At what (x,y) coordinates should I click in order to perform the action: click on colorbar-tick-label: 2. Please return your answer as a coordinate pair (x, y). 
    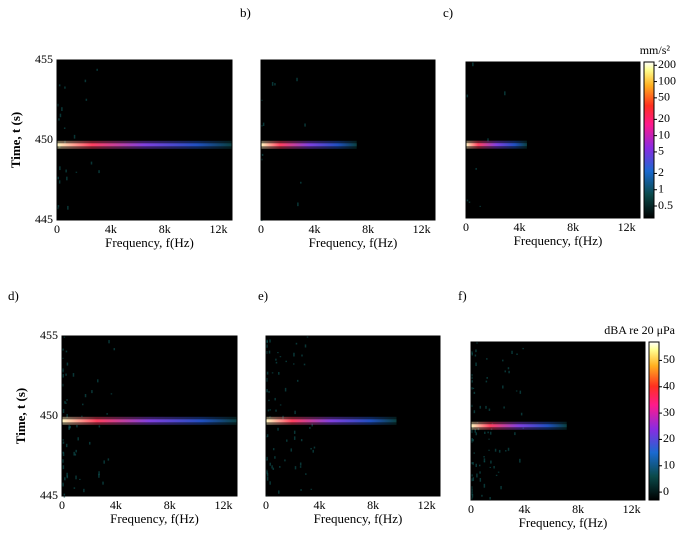
    Looking at the image, I should click on (661, 172).